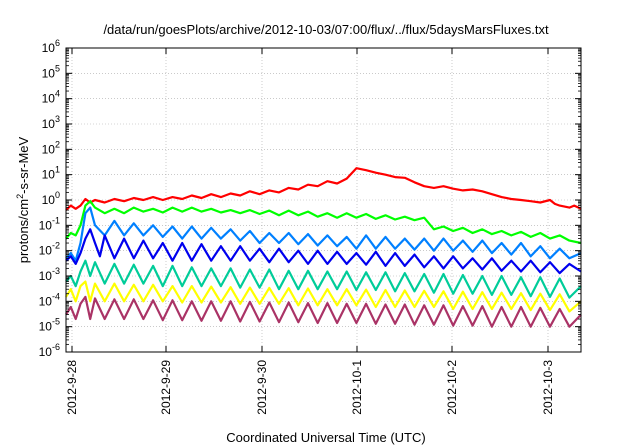 The width and height of the screenshot is (640, 448). What do you see at coordinates (49, 223) in the screenshot?
I see `y-tick-label: 10⁻¹` at bounding box center [49, 223].